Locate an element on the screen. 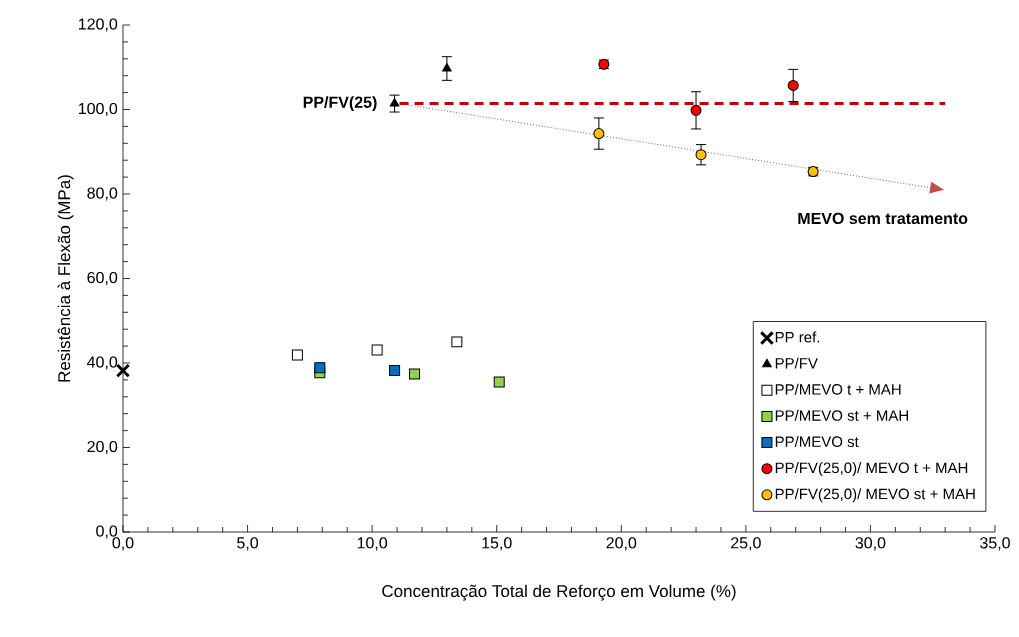 This screenshot has height=637, width=1019. x-tick-label: 30,0 is located at coordinates (870, 544).